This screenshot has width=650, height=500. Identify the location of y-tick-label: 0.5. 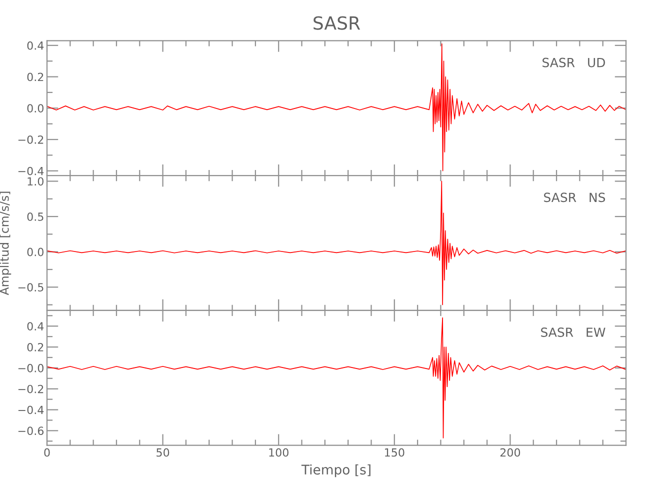
(35, 216).